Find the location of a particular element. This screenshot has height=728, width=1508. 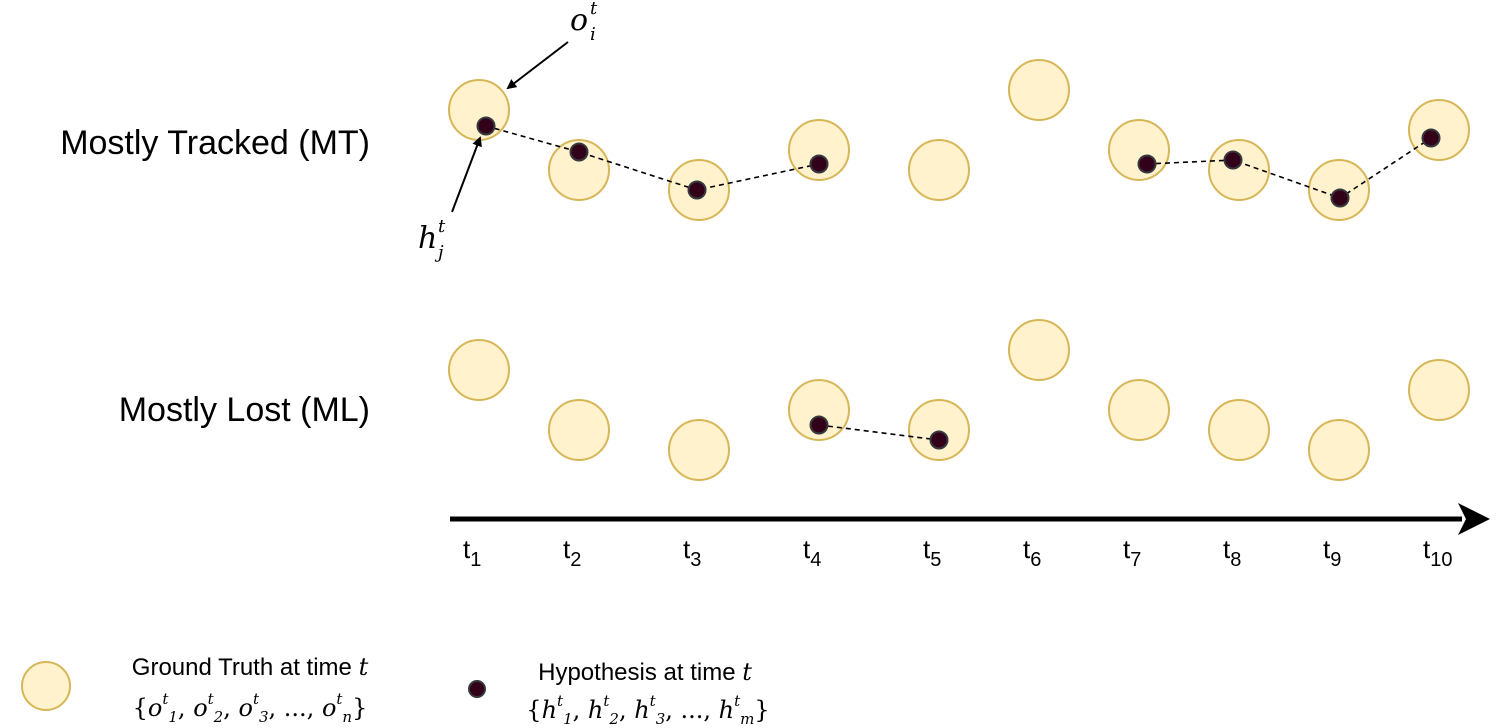

hypothesis-dot-r1-t4 is located at coordinates (819, 164).